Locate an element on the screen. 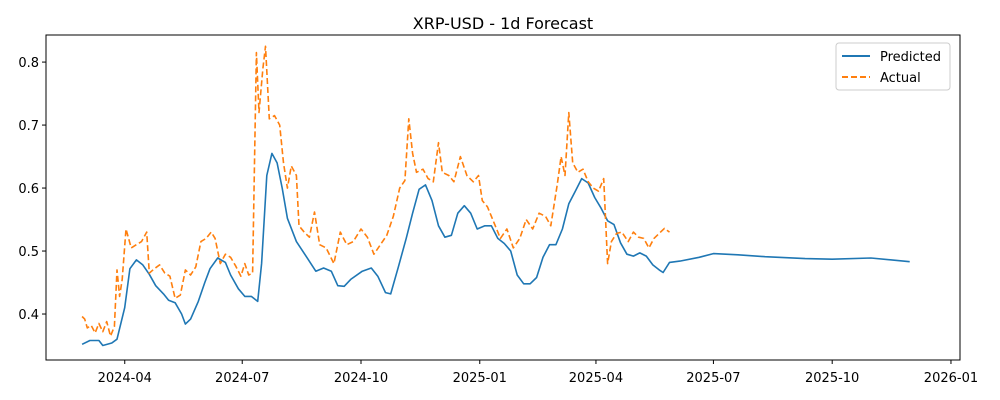 This screenshot has height=400, width=1000. x-tick-label: 2024-07 is located at coordinates (242, 378).